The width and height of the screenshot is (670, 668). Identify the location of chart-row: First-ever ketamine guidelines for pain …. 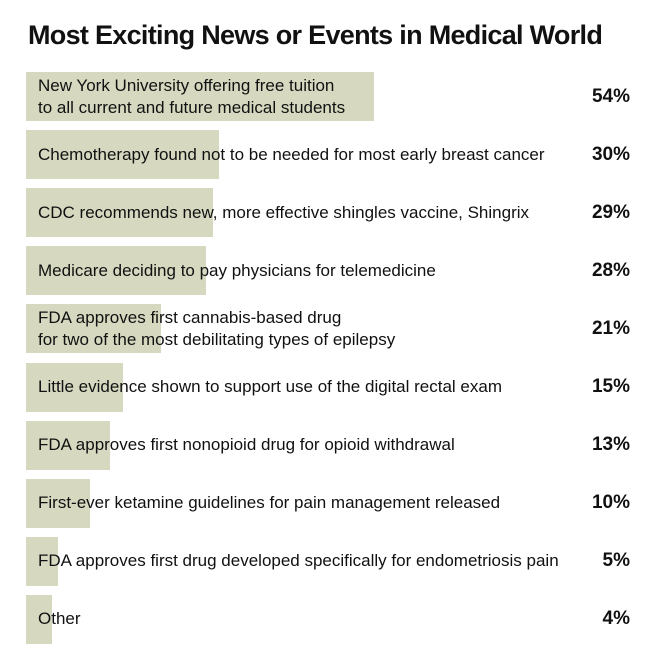
(346, 503).